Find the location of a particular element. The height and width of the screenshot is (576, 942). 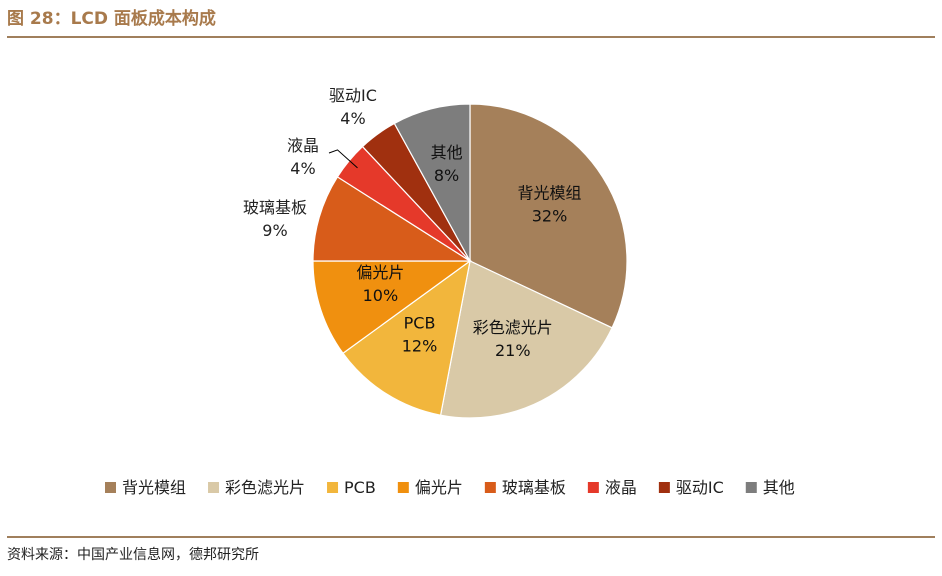

slice-8-value-label: 8% is located at coordinates (446, 175).